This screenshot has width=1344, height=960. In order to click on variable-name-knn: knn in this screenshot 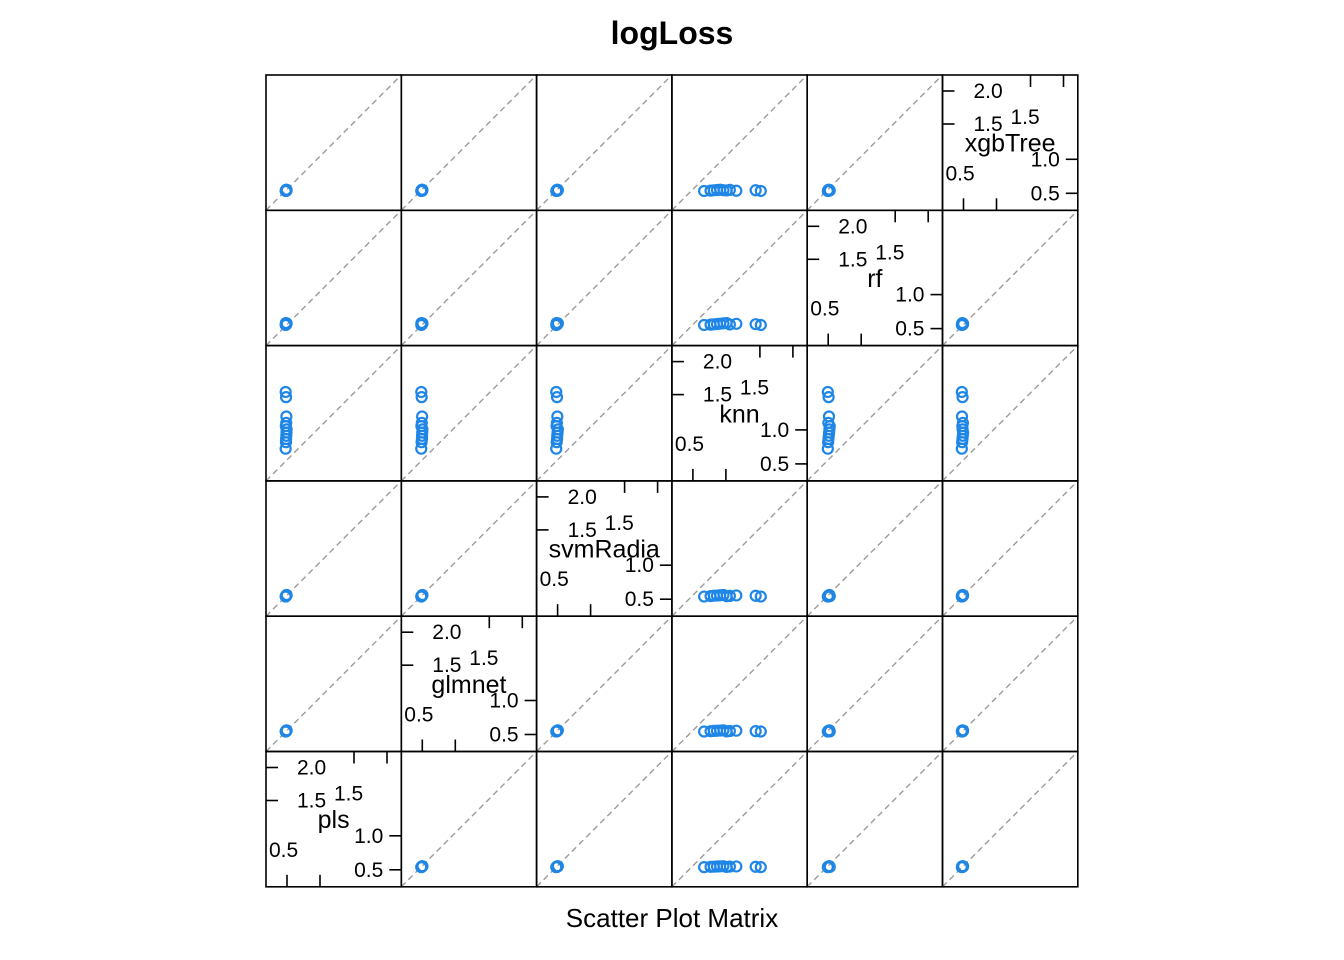, I will do `click(739, 414)`.